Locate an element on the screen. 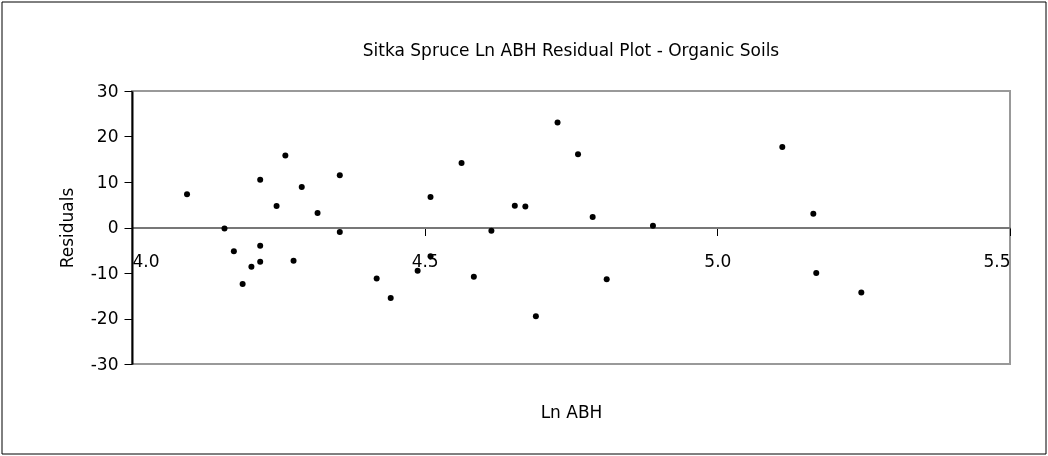 The width and height of the screenshot is (1048, 456). y-tick-label: 0 is located at coordinates (113, 227).